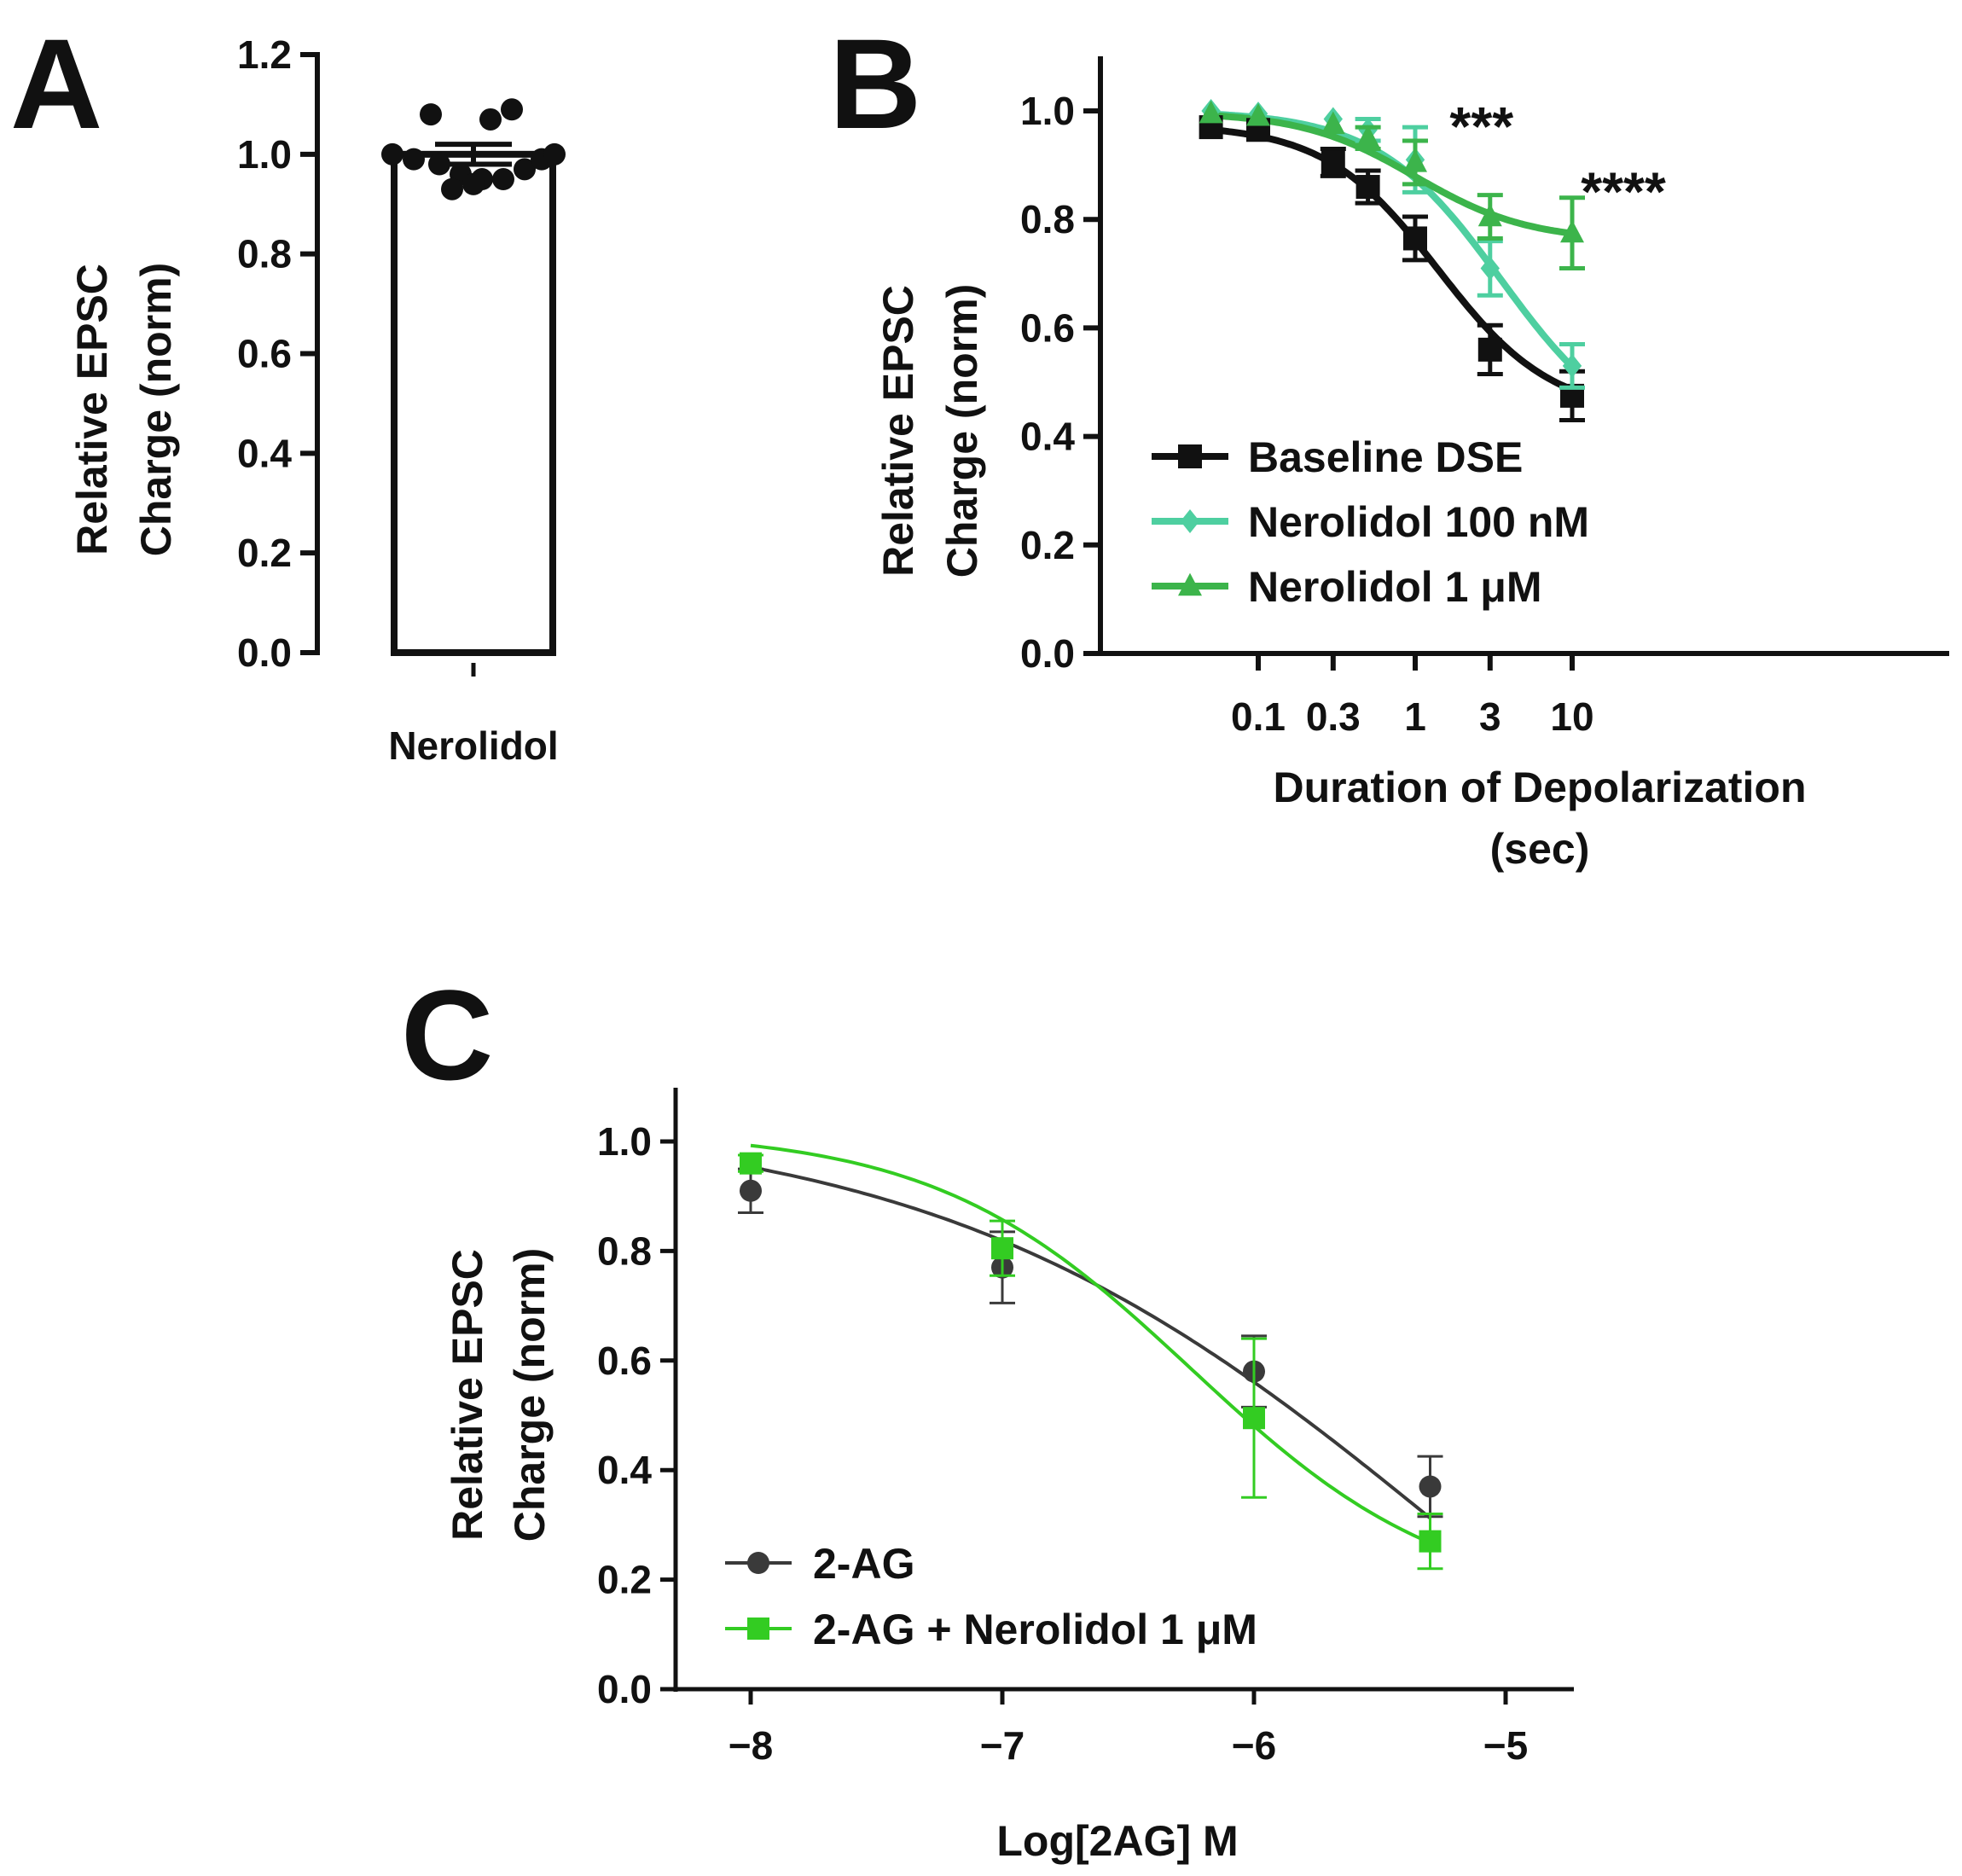  What do you see at coordinates (473, 154) in the screenshot?
I see `panel-a-error-bar` at bounding box center [473, 154].